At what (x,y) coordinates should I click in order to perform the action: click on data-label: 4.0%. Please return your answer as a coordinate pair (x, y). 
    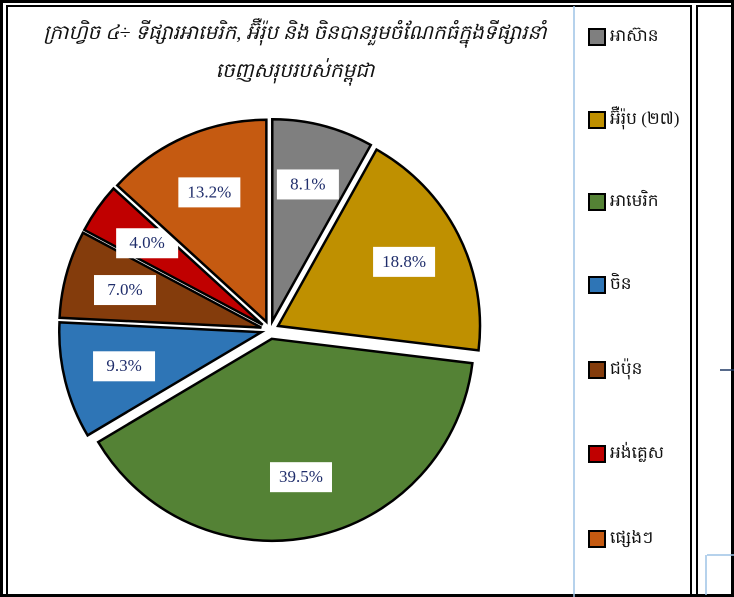
    Looking at the image, I should click on (146, 242).